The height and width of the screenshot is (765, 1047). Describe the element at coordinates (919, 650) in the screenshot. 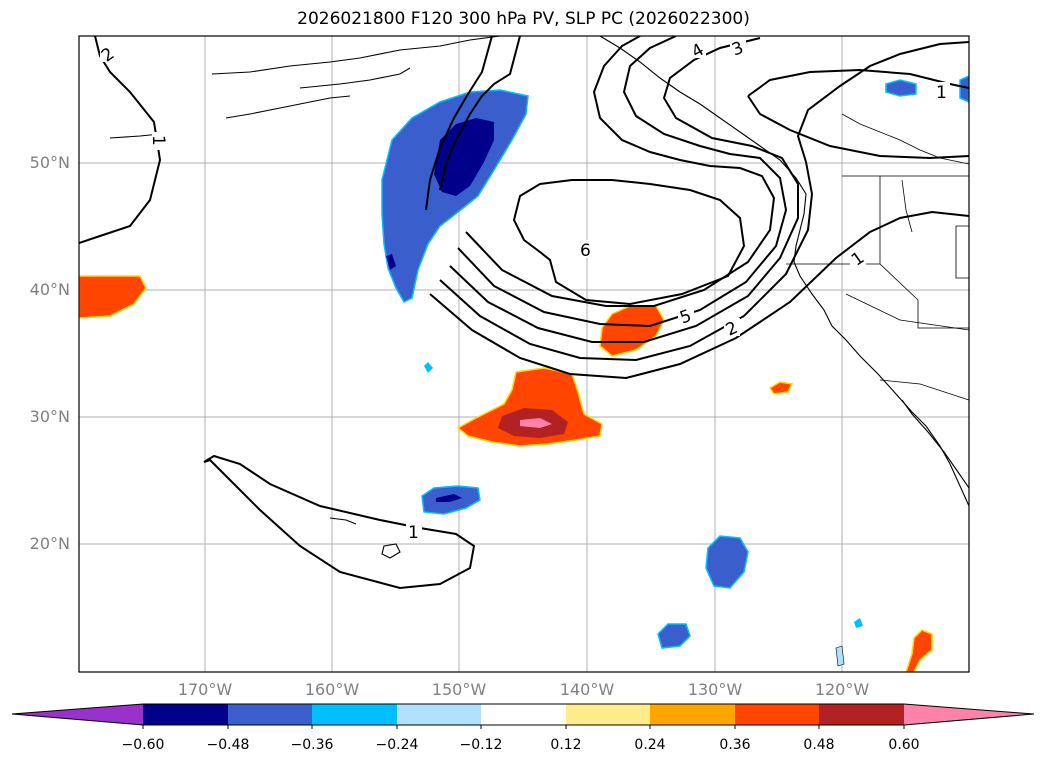

I see `pv-blob-southeast` at that location.